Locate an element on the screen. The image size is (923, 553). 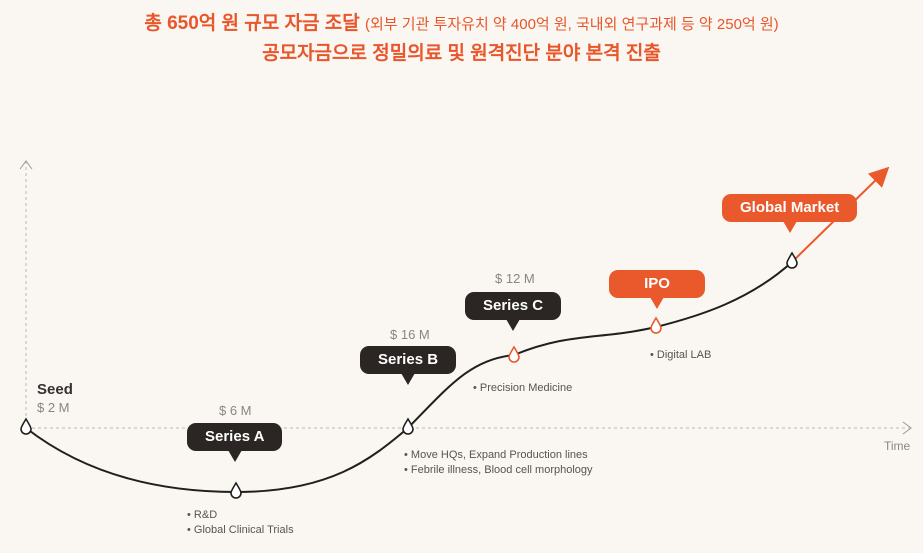
seed-label: Seed is located at coordinates (55, 389).